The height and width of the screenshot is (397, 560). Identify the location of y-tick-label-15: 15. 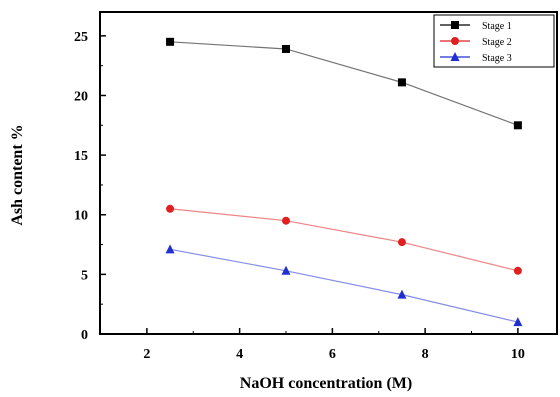
(81, 156).